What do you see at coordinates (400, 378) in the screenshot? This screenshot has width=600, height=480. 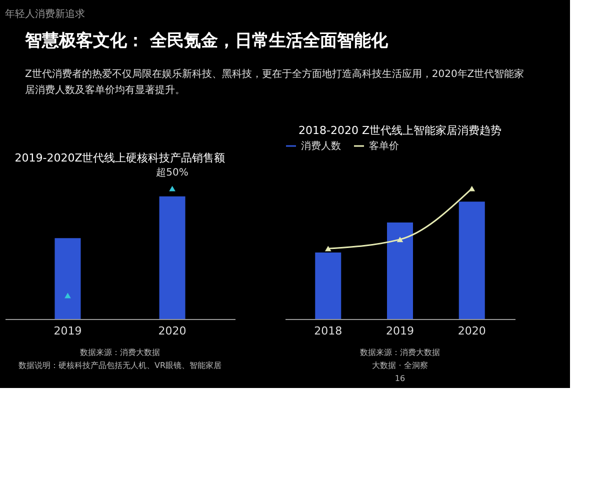 I see `text: 16` at bounding box center [400, 378].